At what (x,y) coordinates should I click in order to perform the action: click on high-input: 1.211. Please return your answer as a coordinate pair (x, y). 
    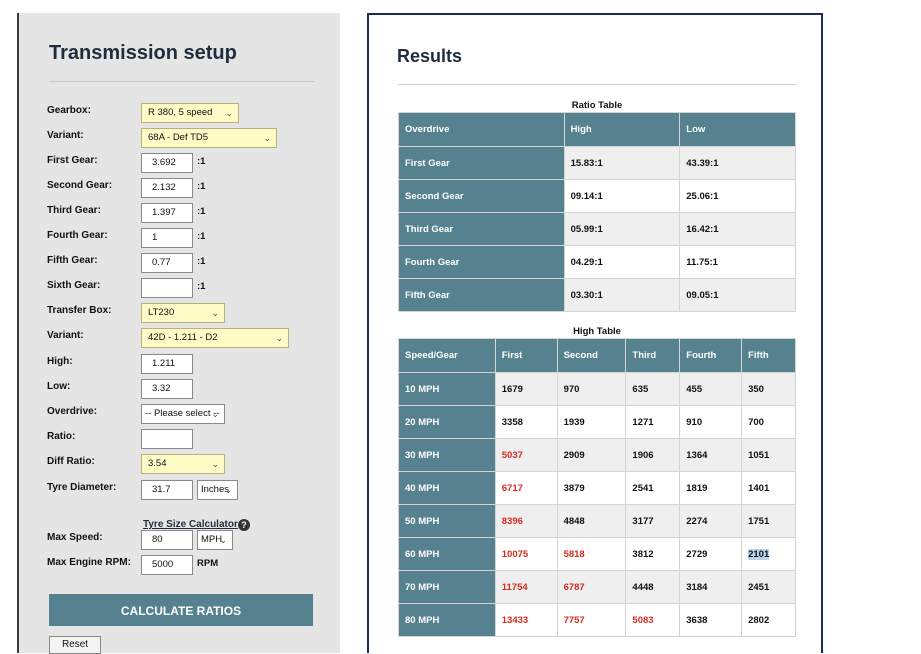
    Looking at the image, I should click on (167, 364).